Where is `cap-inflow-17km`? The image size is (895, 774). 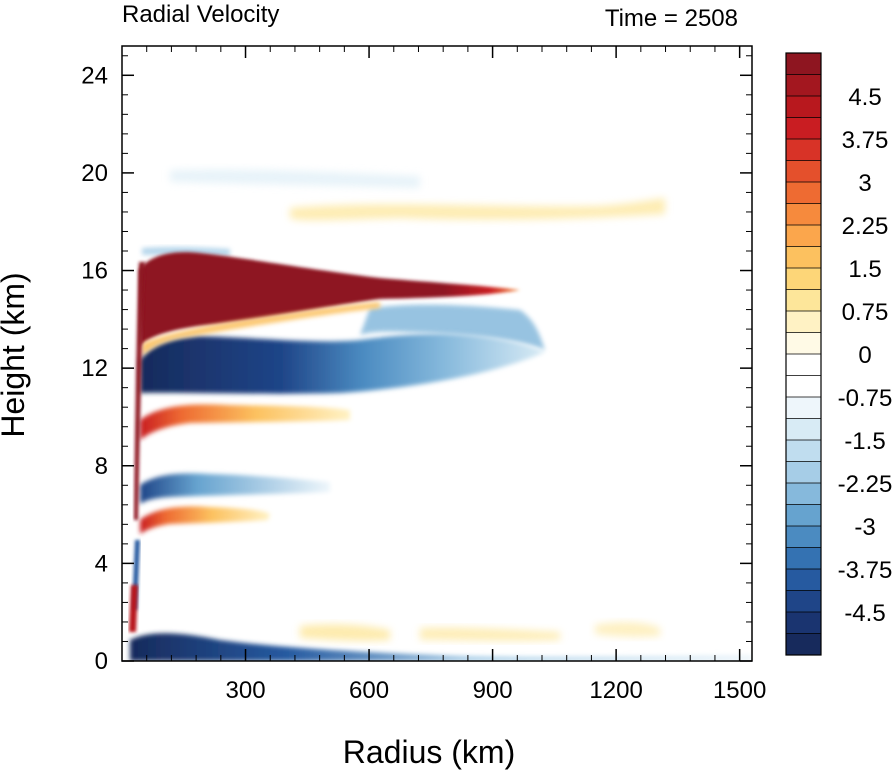
cap-inflow-17km is located at coordinates (186, 251).